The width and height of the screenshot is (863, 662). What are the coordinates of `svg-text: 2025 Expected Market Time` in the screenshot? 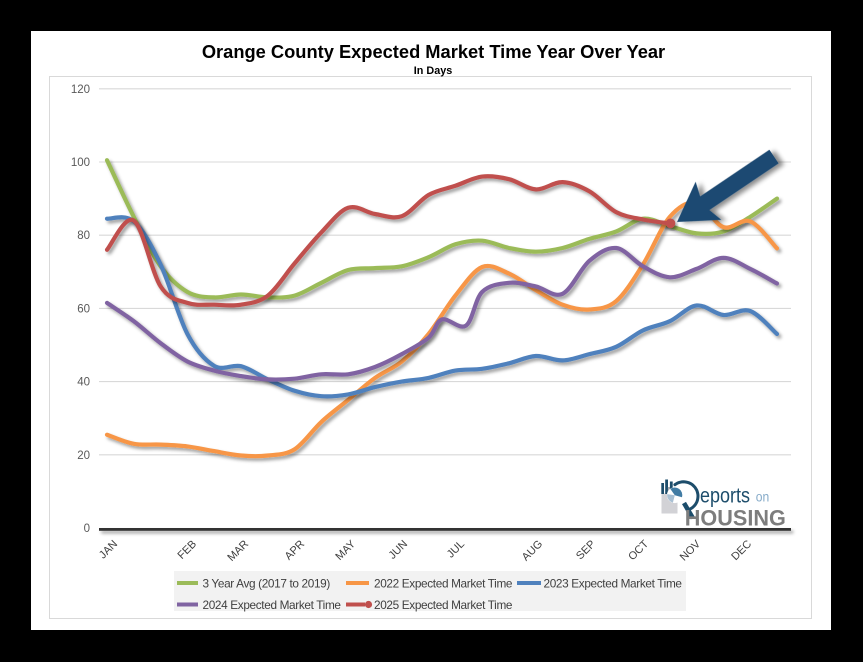 It's located at (443, 605).